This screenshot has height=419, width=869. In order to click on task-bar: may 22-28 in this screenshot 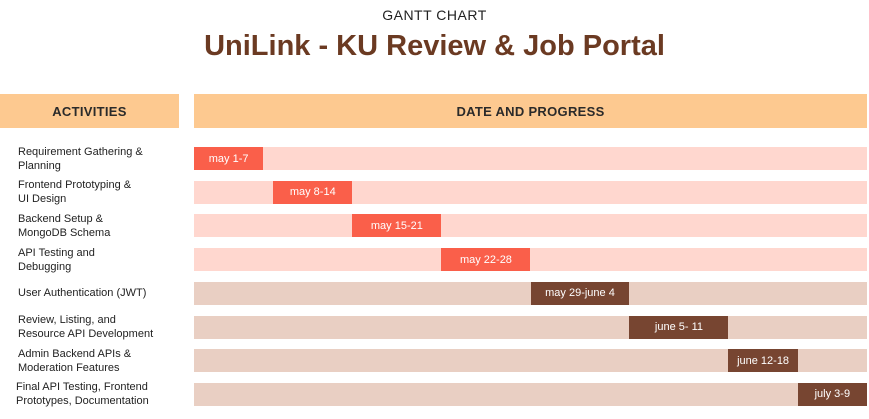, I will do `click(486, 260)`.